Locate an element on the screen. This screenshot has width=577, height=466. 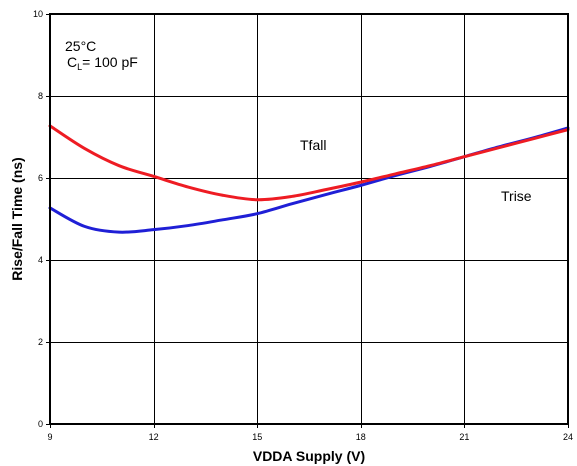
x-tick-label: 18 is located at coordinates (361, 437).